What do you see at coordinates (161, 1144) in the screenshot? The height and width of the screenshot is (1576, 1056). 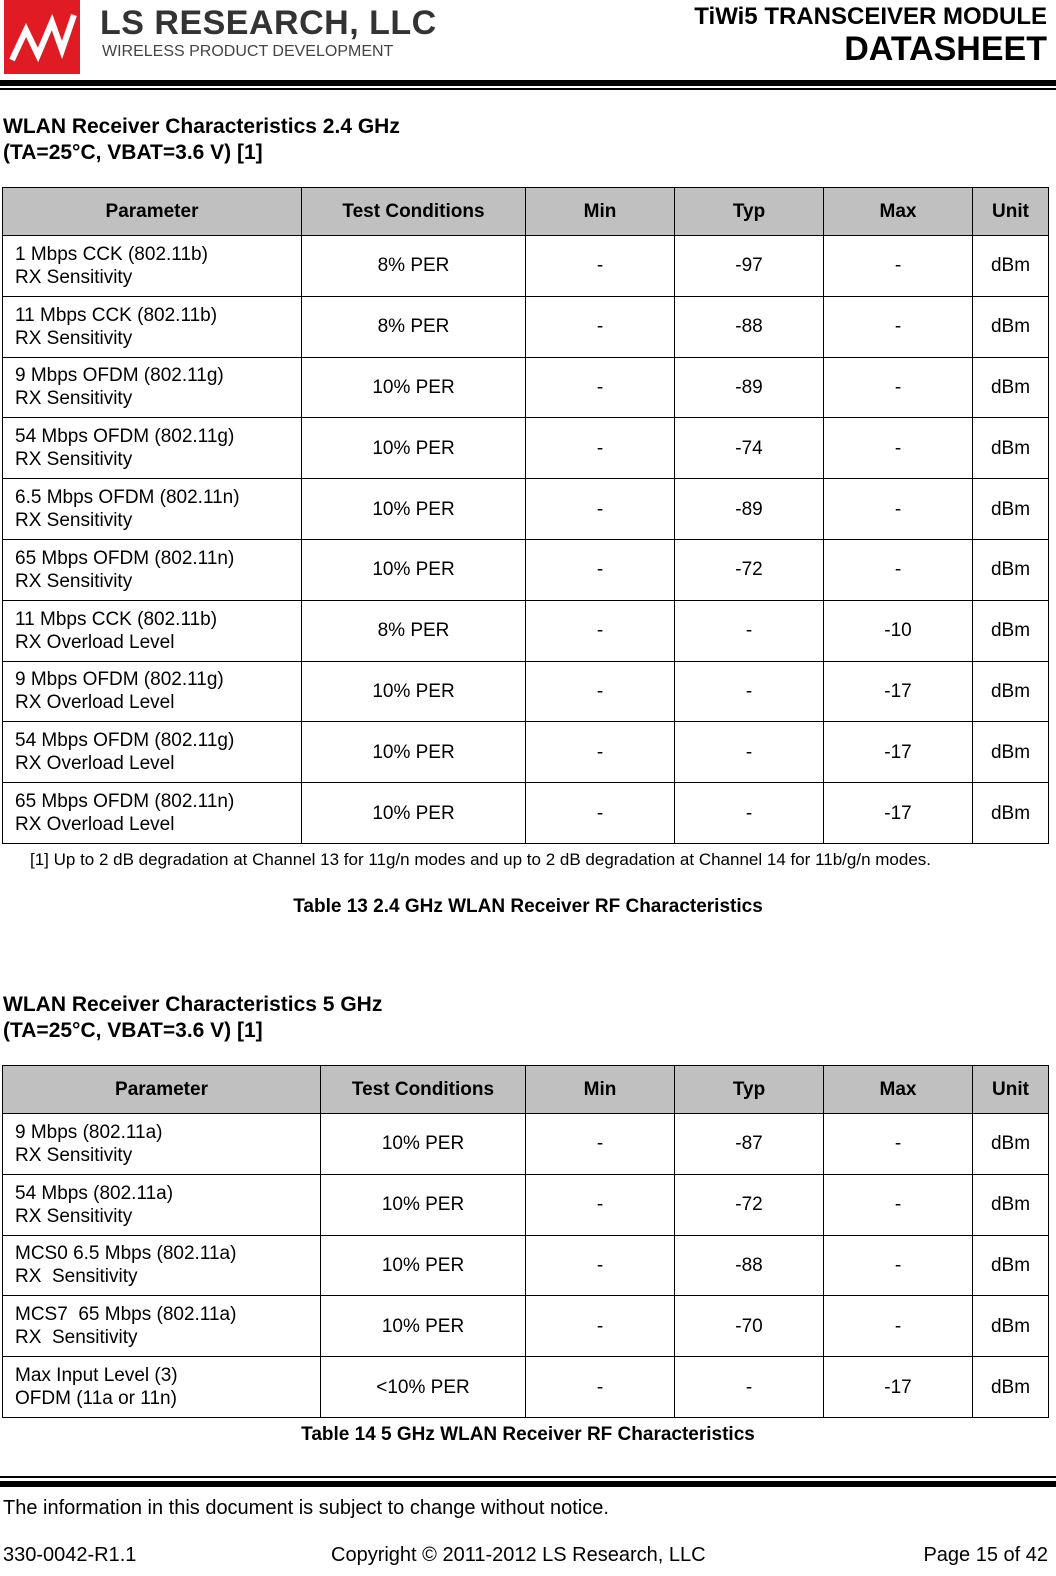 I see `cell-parameter: 9 Mbps (802.11a) RX Sensitivity` at bounding box center [161, 1144].